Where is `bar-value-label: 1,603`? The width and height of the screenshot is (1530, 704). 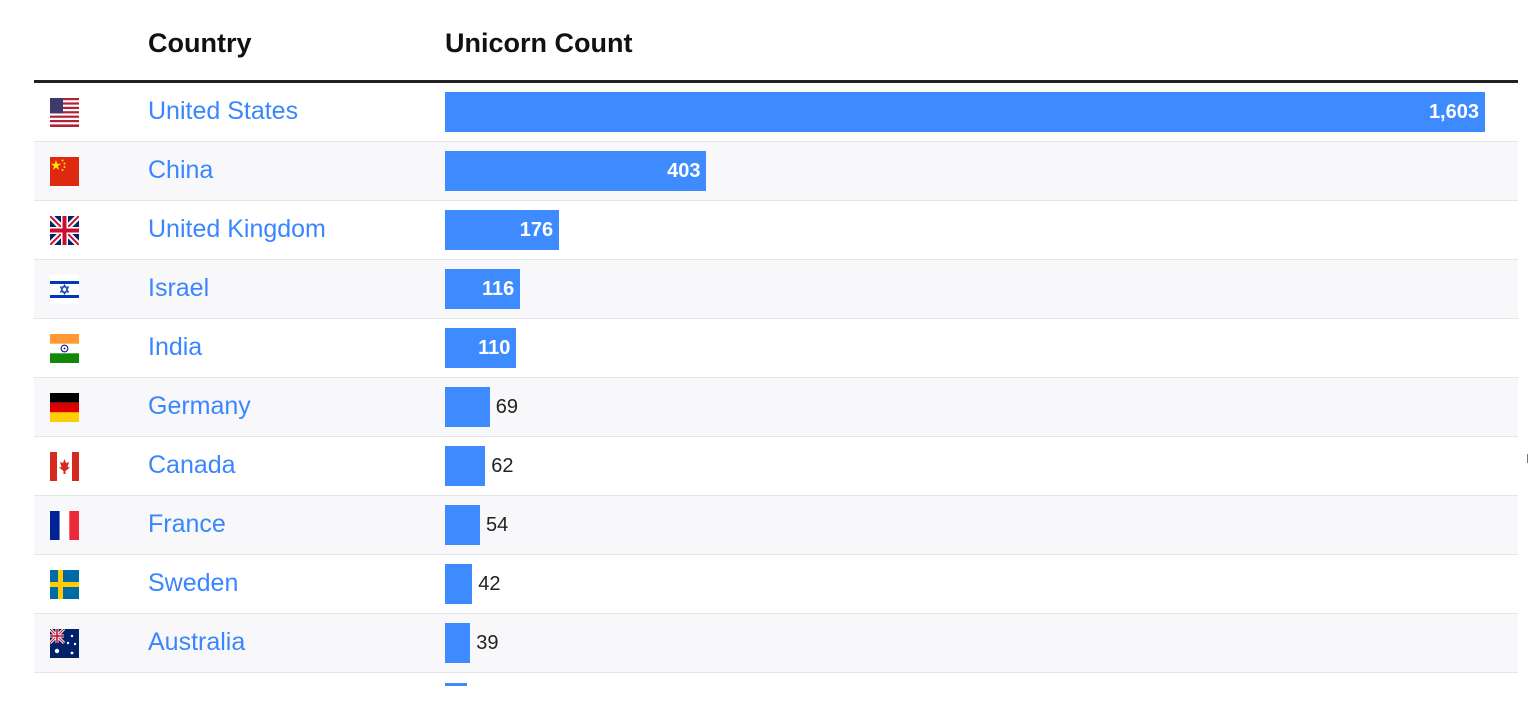 bar-value-label: 1,603 is located at coordinates (1453, 112).